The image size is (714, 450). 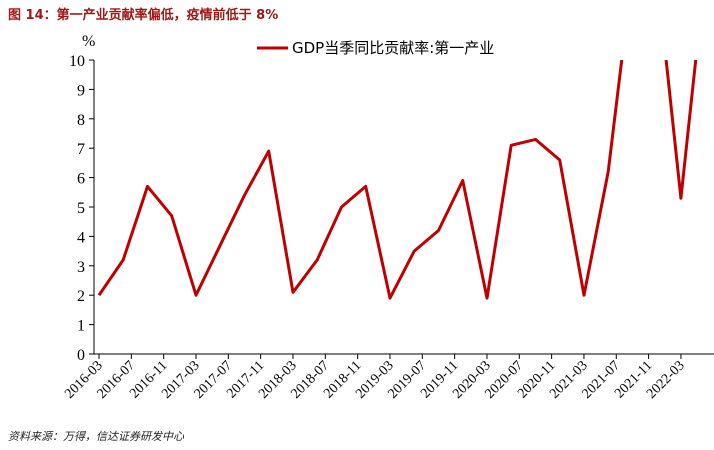 What do you see at coordinates (81, 237) in the screenshot?
I see `y-tick-label: 4` at bounding box center [81, 237].